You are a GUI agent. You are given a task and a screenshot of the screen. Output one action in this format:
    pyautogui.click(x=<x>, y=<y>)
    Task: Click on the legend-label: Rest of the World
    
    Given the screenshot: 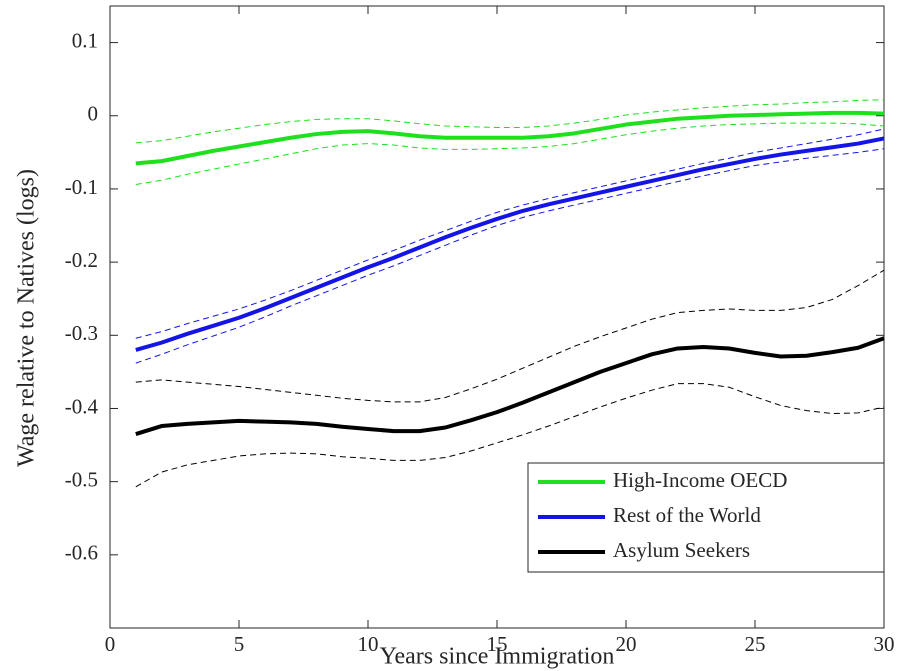 What is the action you would take?
    pyautogui.click(x=687, y=515)
    